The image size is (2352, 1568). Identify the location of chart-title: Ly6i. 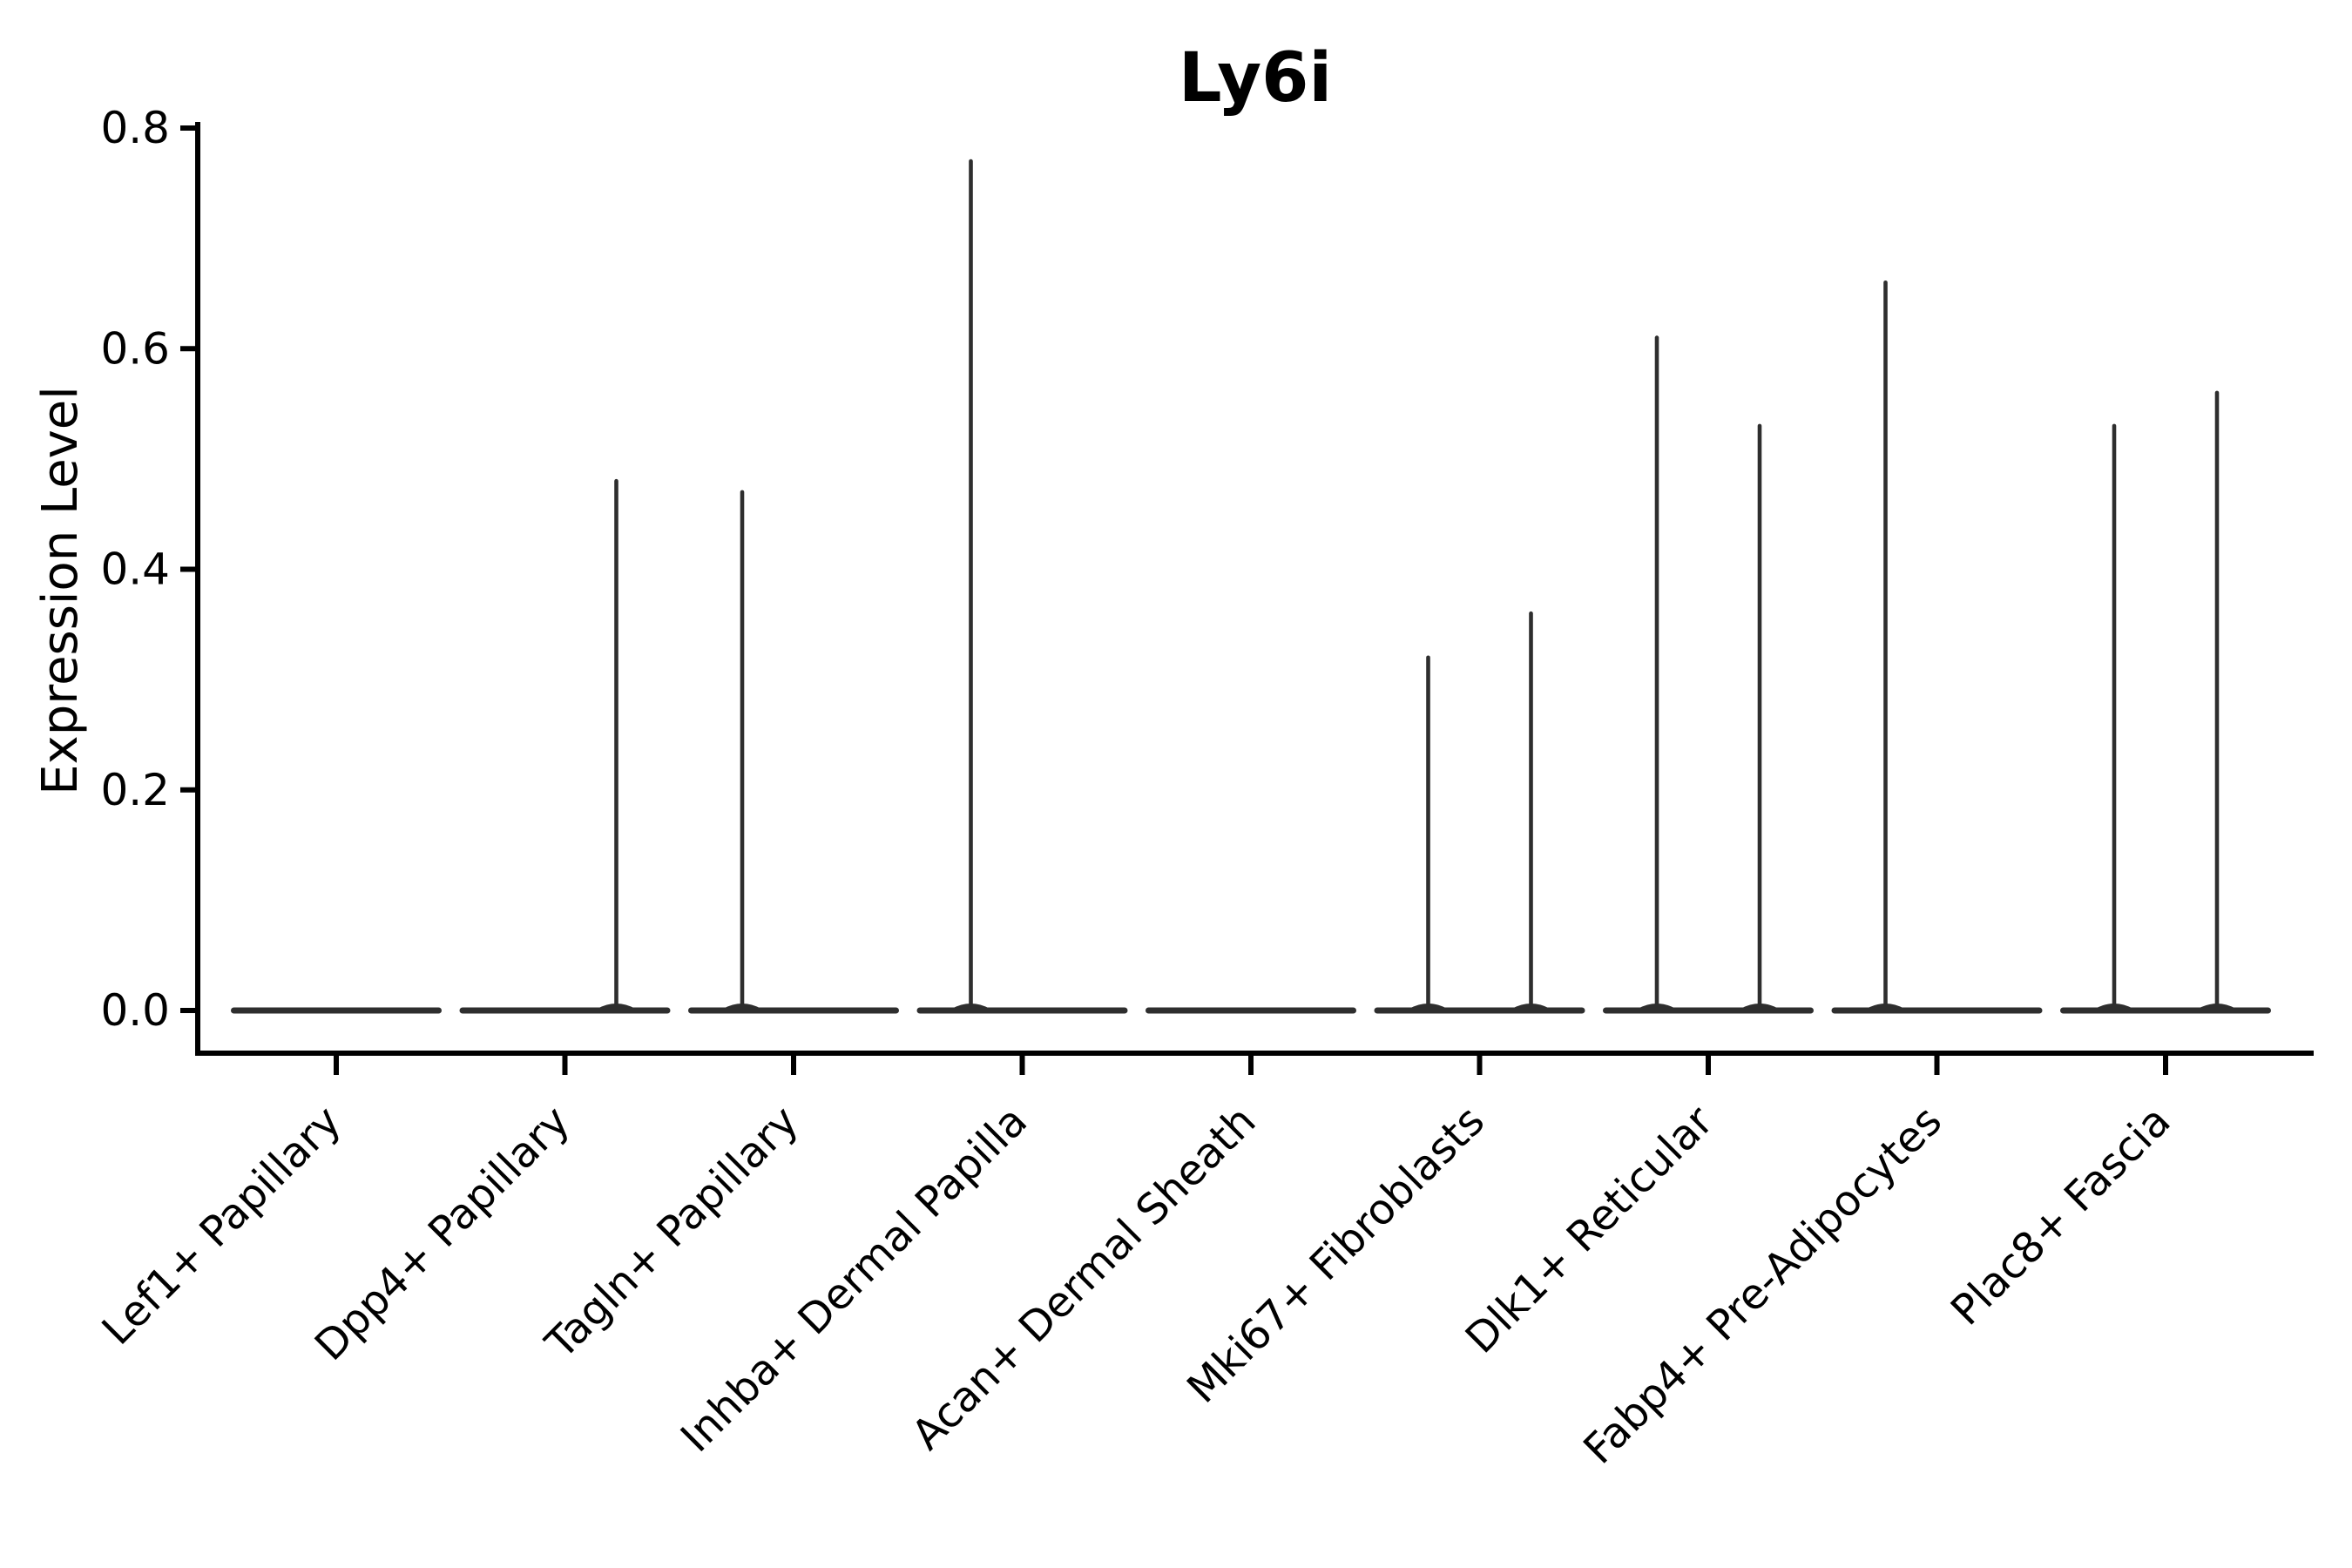
(1255, 78).